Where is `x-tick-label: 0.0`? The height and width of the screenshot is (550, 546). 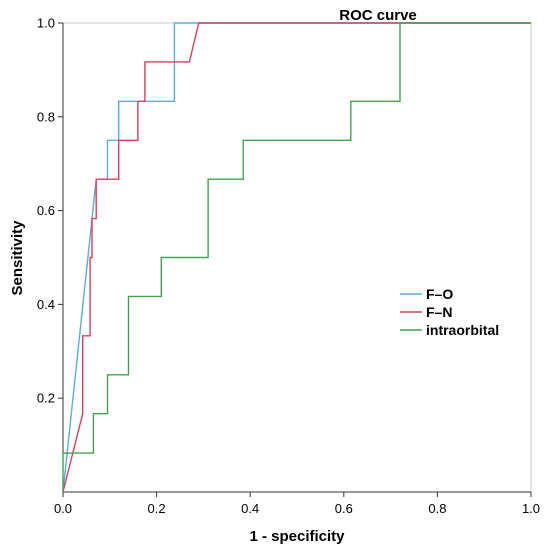
x-tick-label: 0.0 is located at coordinates (63, 508).